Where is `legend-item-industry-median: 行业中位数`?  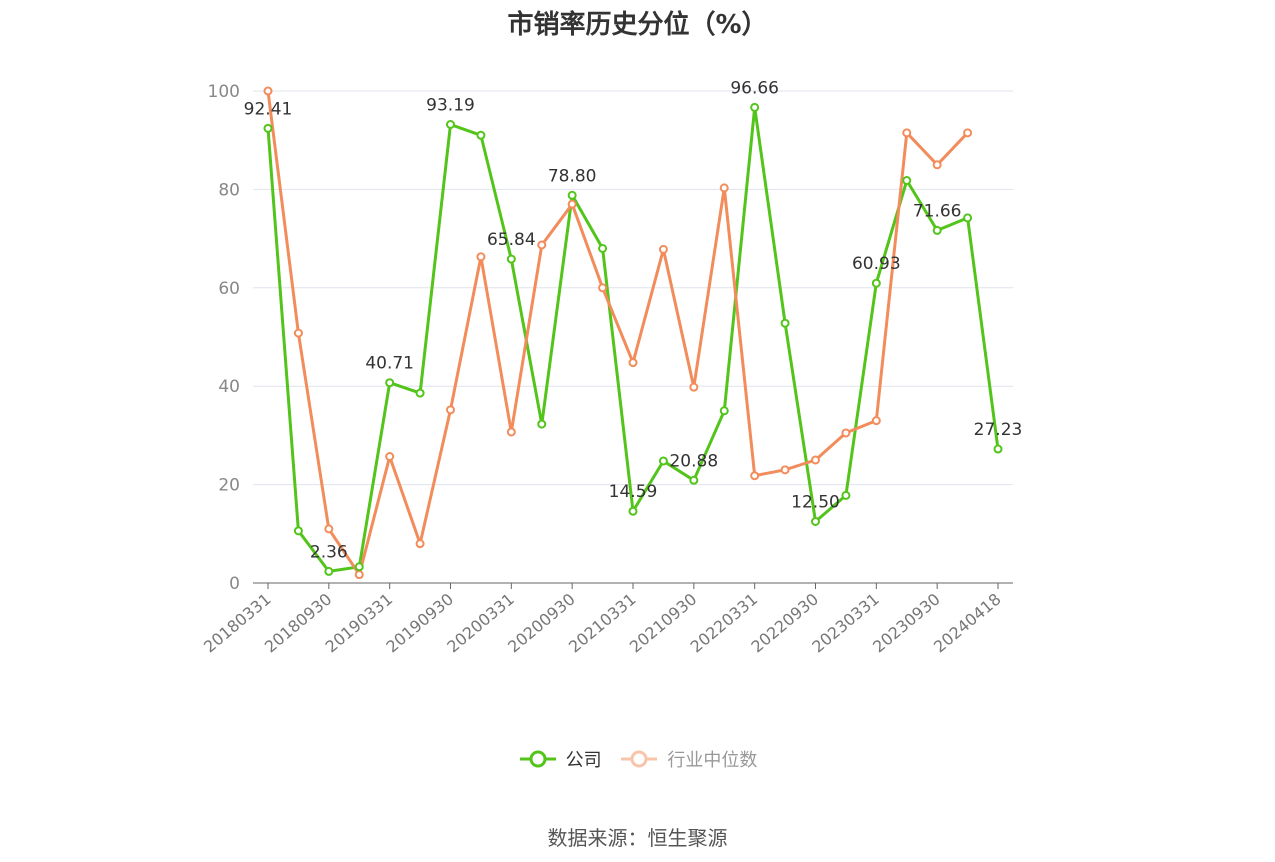
legend-item-industry-median: 行业中位数 is located at coordinates (688, 759).